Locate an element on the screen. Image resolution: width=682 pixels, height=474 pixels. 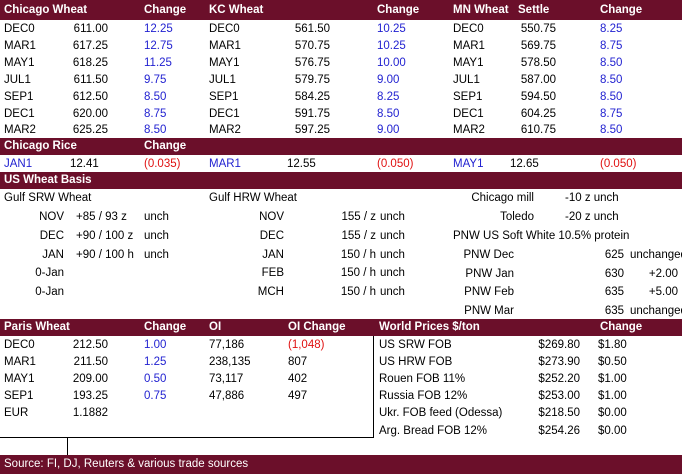
paris-month: MAY1 is located at coordinates (19, 379).